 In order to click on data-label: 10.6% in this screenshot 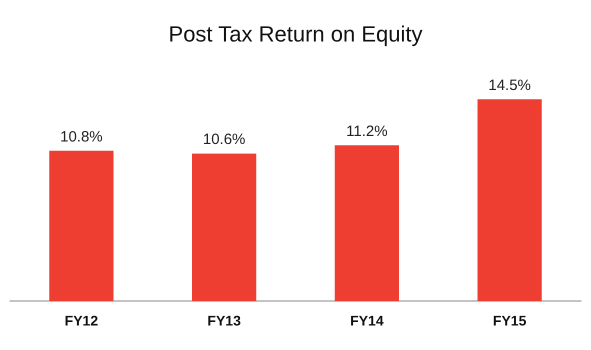, I will do `click(224, 139)`.